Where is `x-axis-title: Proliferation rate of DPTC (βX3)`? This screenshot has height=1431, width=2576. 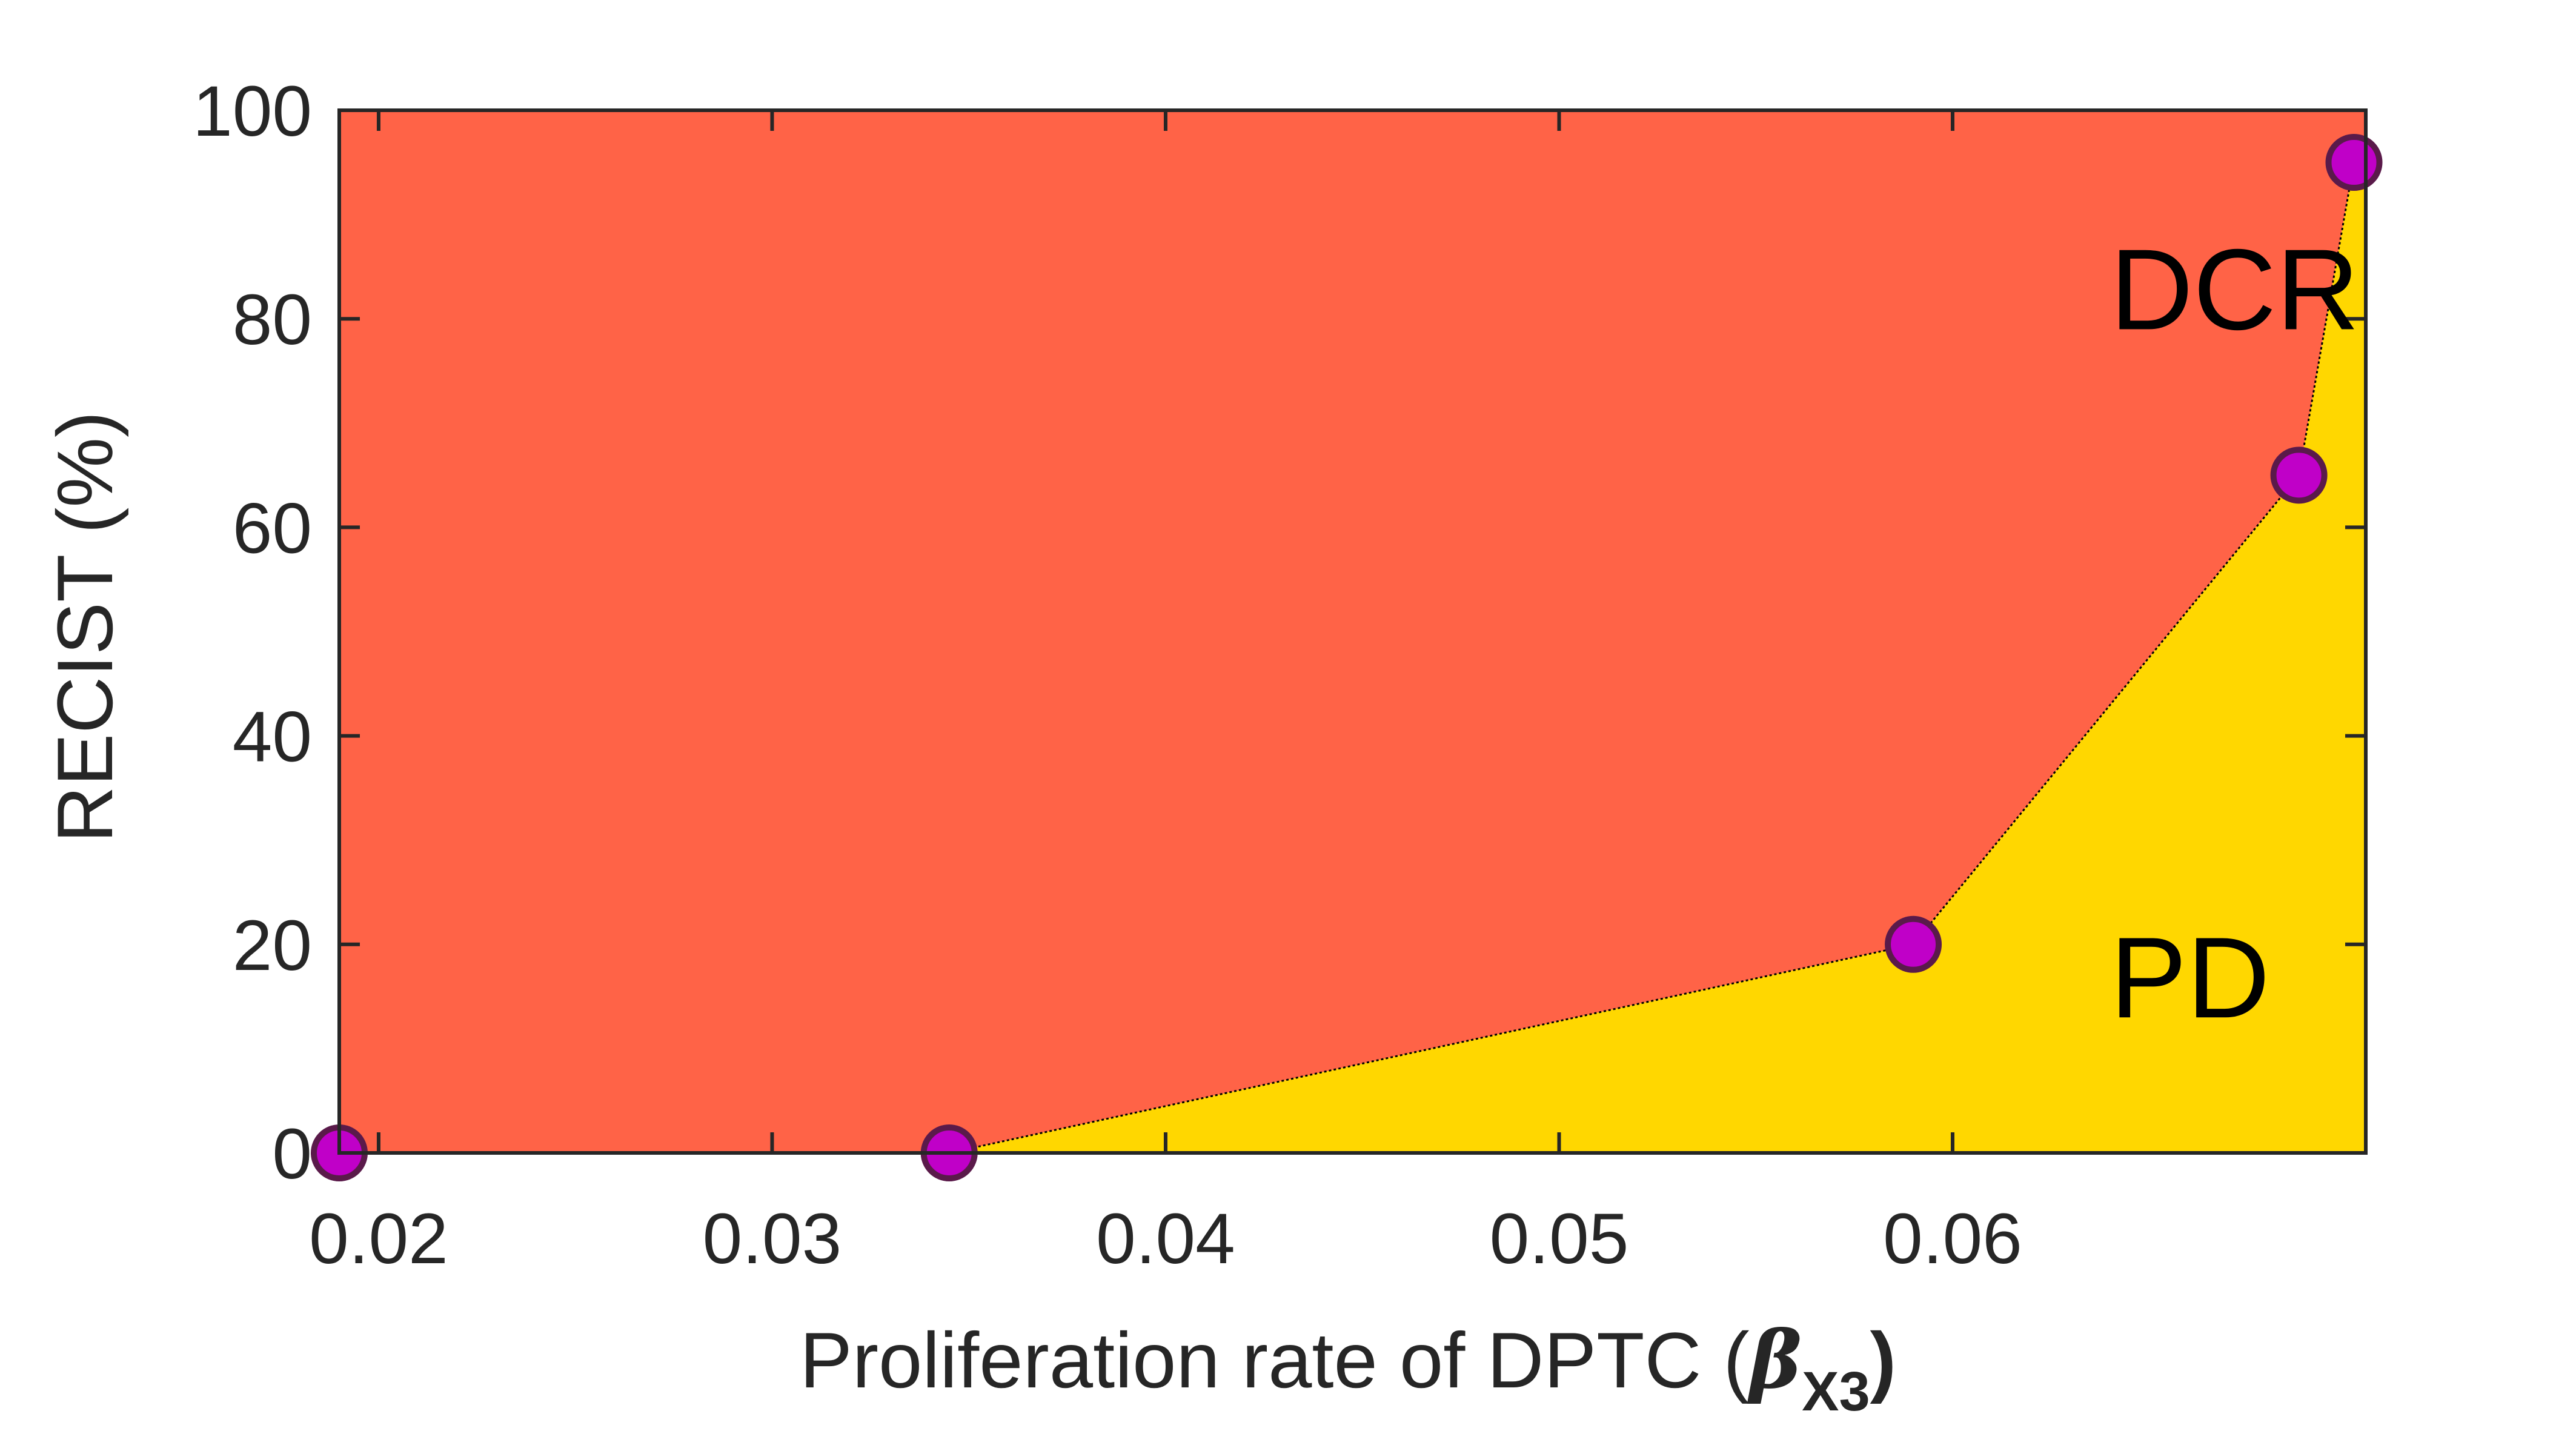
x-axis-title: Proliferation rate of DPTC (βX3) is located at coordinates (1348, 1368).